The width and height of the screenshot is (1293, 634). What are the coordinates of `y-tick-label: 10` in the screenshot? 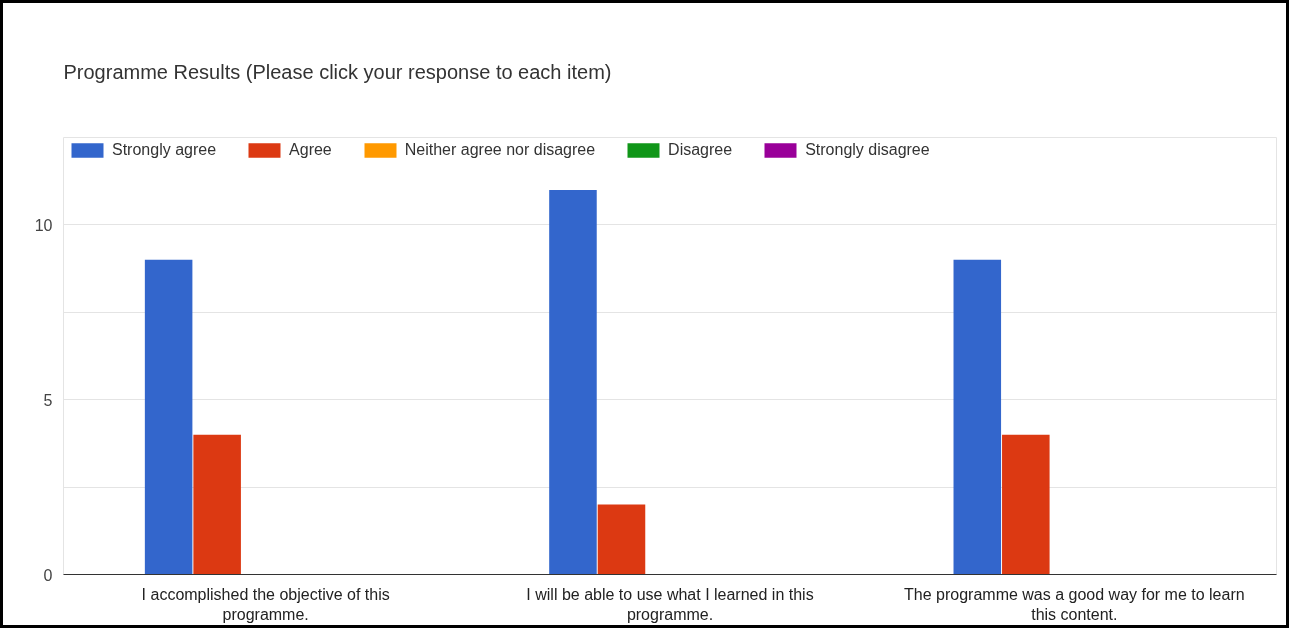 It's located at (43, 225).